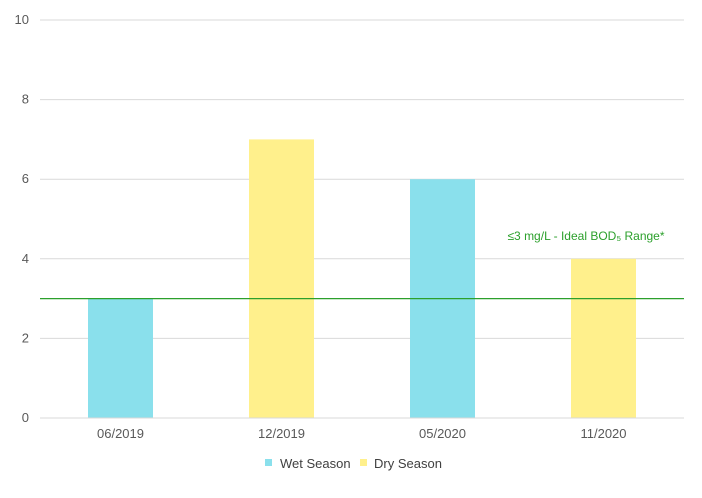 The image size is (702, 498). What do you see at coordinates (120, 358) in the screenshot?
I see `bar-06-2019` at bounding box center [120, 358].